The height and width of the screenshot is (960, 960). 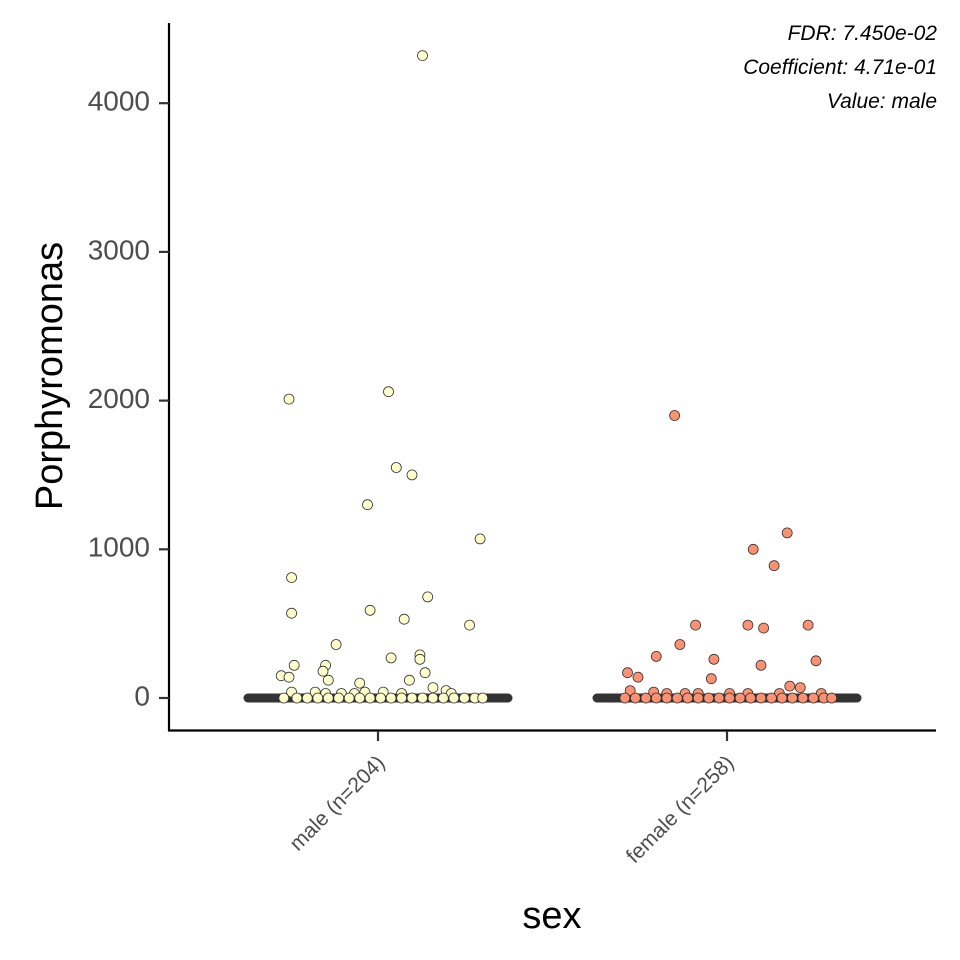 What do you see at coordinates (882, 101) in the screenshot?
I see `annotation-value: Value: male` at bounding box center [882, 101].